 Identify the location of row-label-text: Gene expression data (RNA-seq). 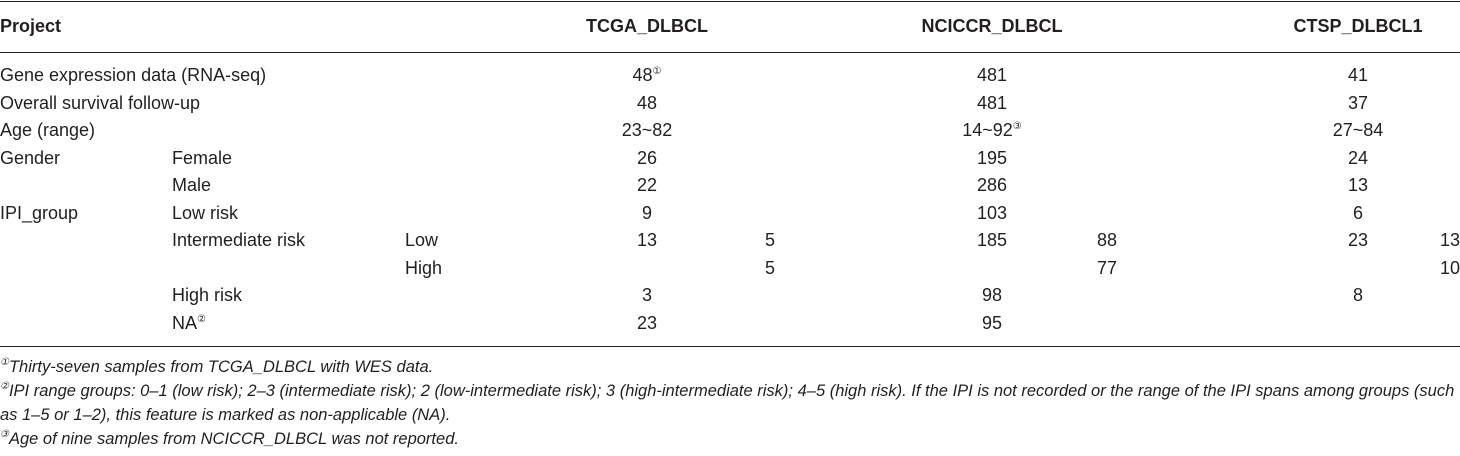
(133, 75).